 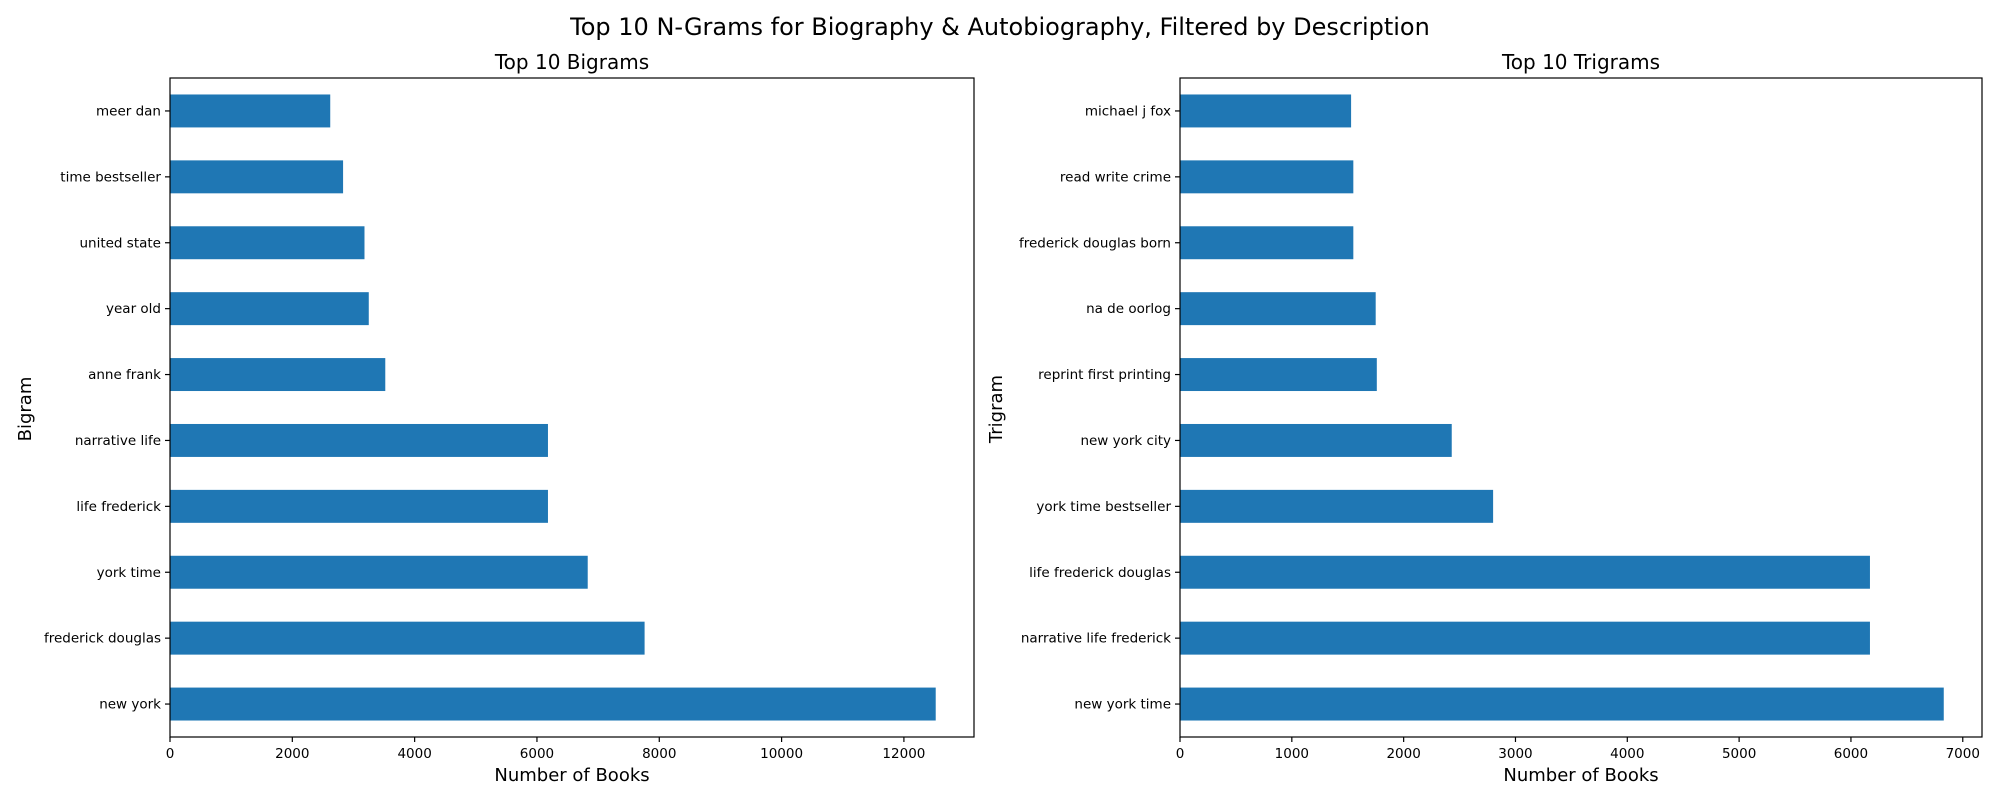 I want to click on bigram-x-axis-label: Number of Books, so click(x=571, y=775).